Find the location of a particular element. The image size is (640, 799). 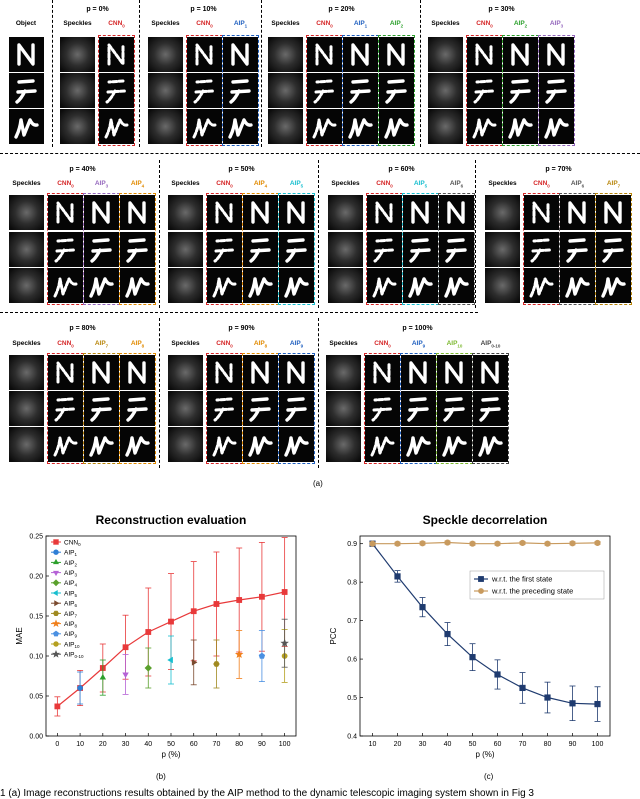

divider is located at coordinates (318, 234).